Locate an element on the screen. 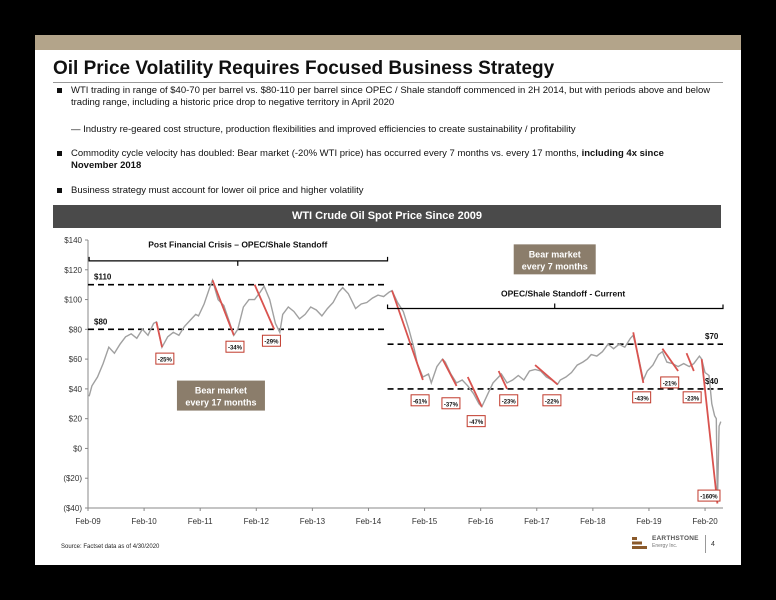  bullet-emphasis: including 4x since November 2018 is located at coordinates (367, 159).